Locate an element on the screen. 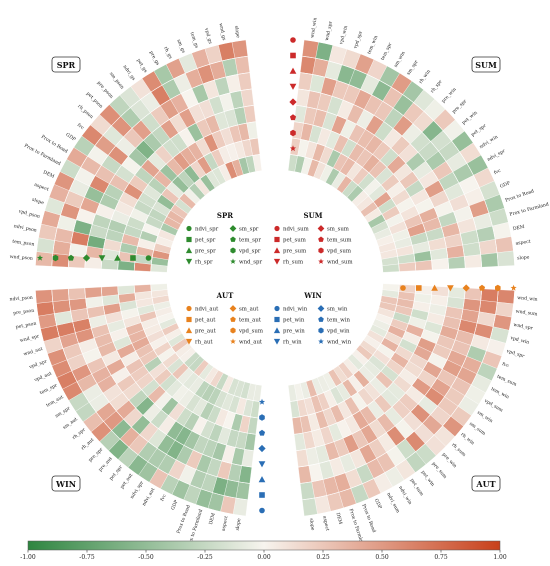 This screenshot has width=550, height=566. legend-item-label: sm_aut is located at coordinates (249, 310).